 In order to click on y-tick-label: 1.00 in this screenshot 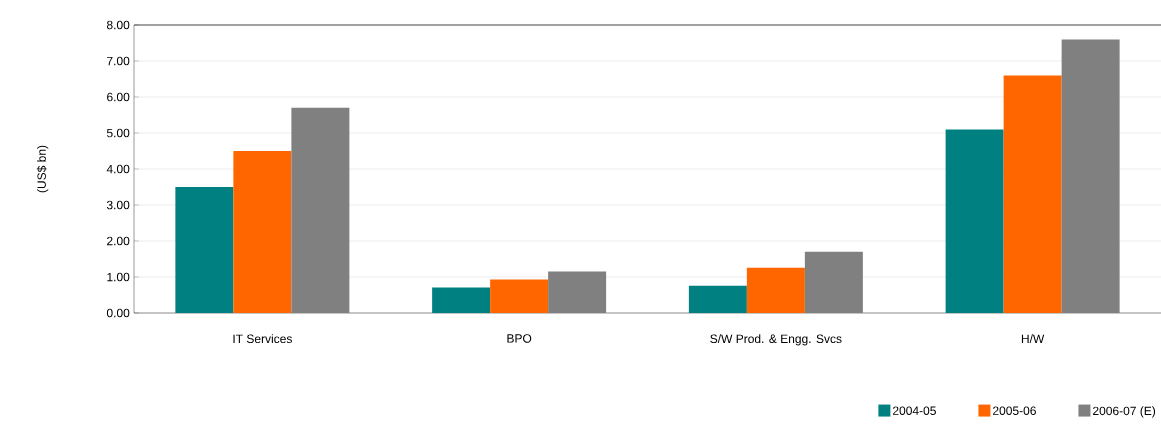, I will do `click(118, 277)`.